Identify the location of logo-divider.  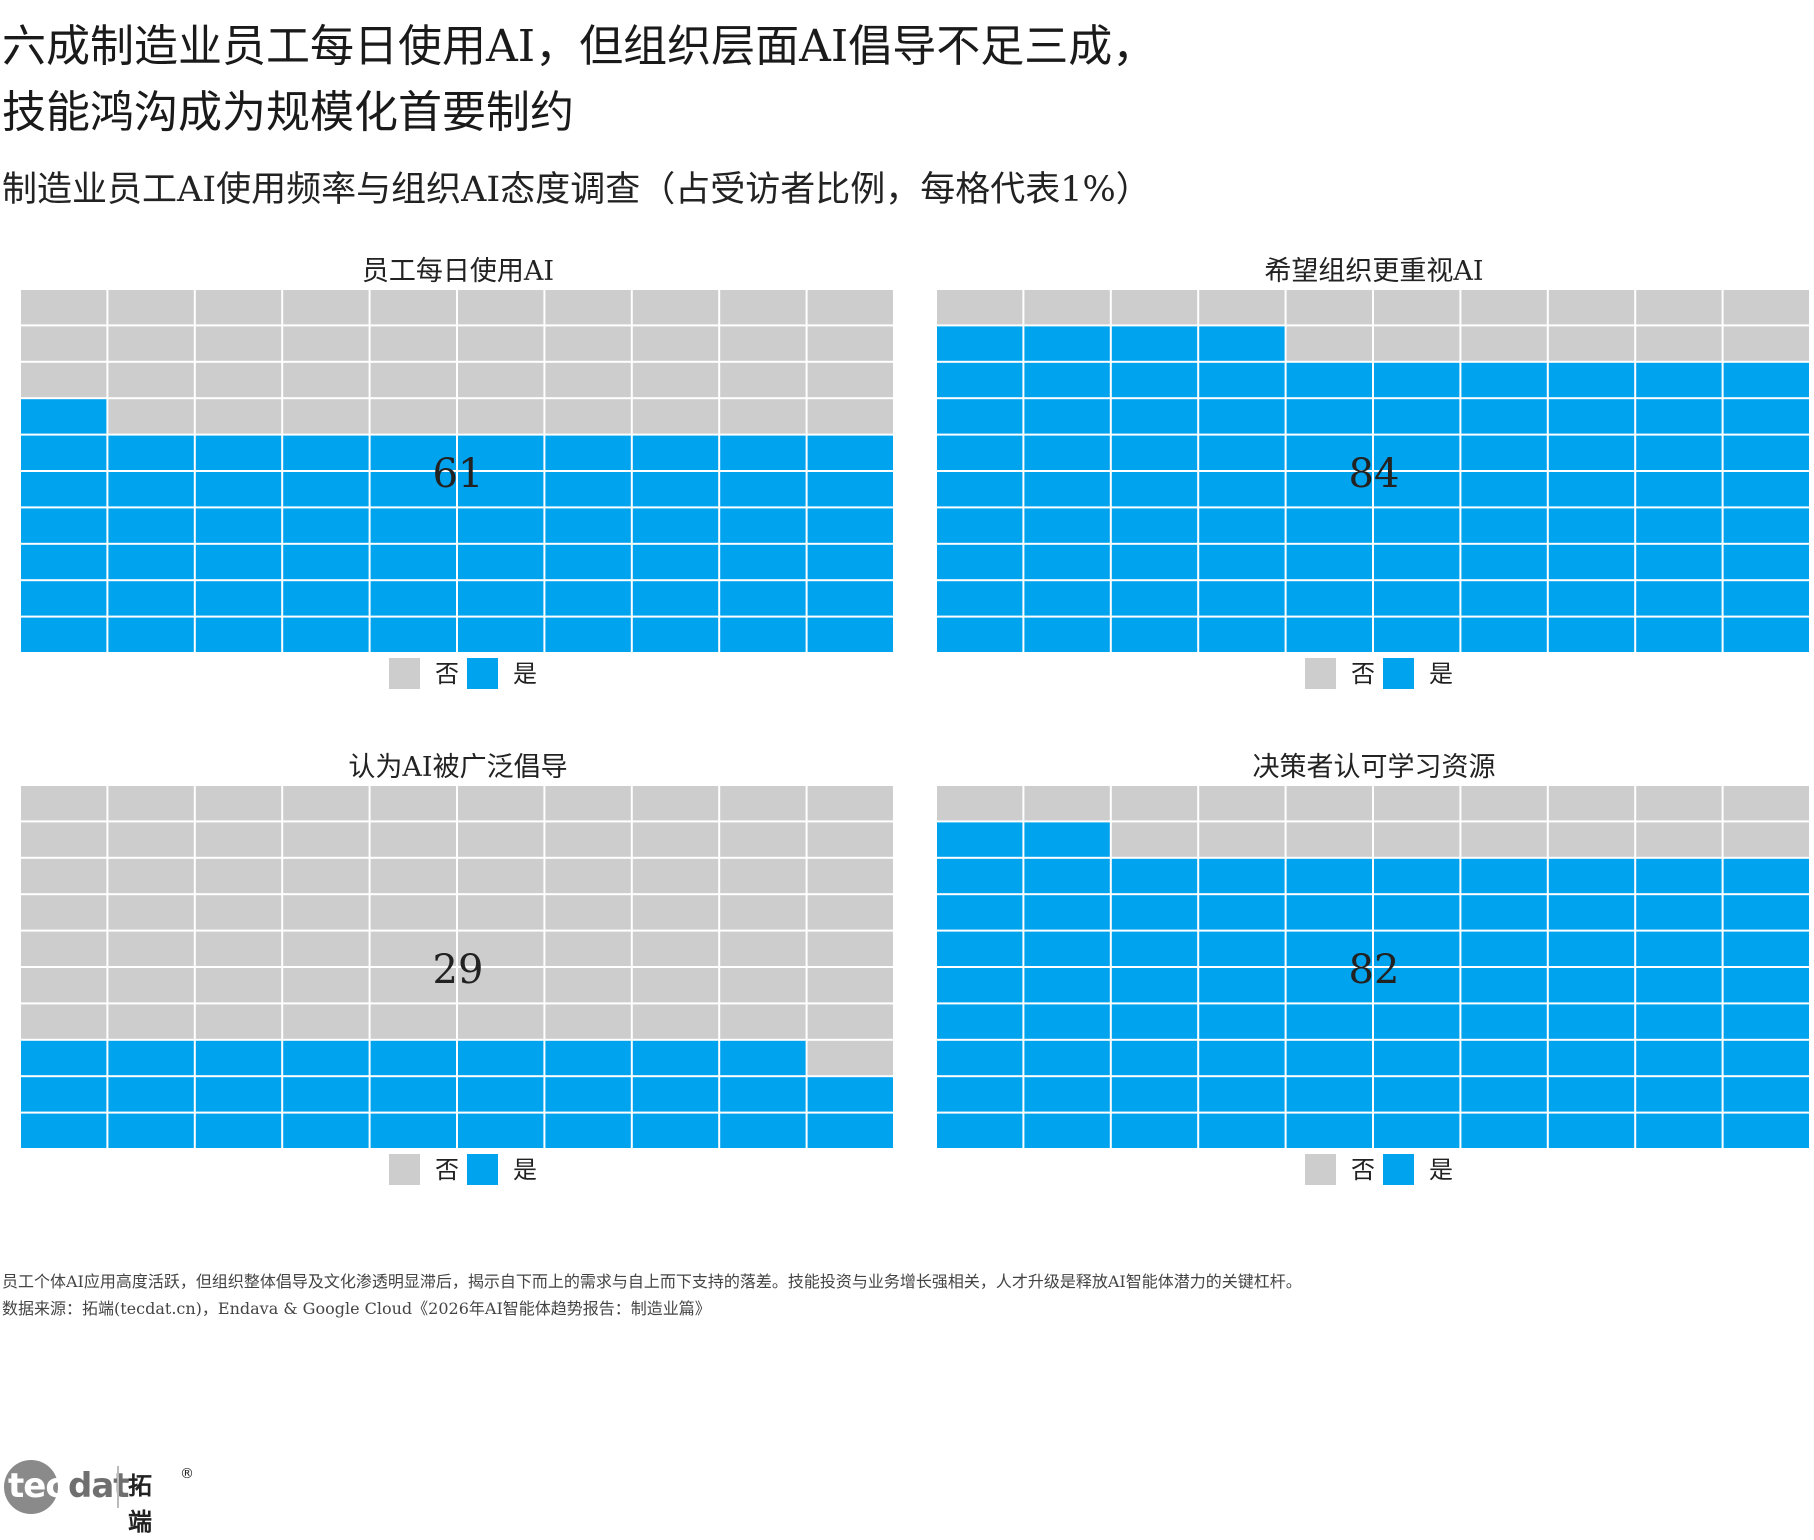
(118, 1487).